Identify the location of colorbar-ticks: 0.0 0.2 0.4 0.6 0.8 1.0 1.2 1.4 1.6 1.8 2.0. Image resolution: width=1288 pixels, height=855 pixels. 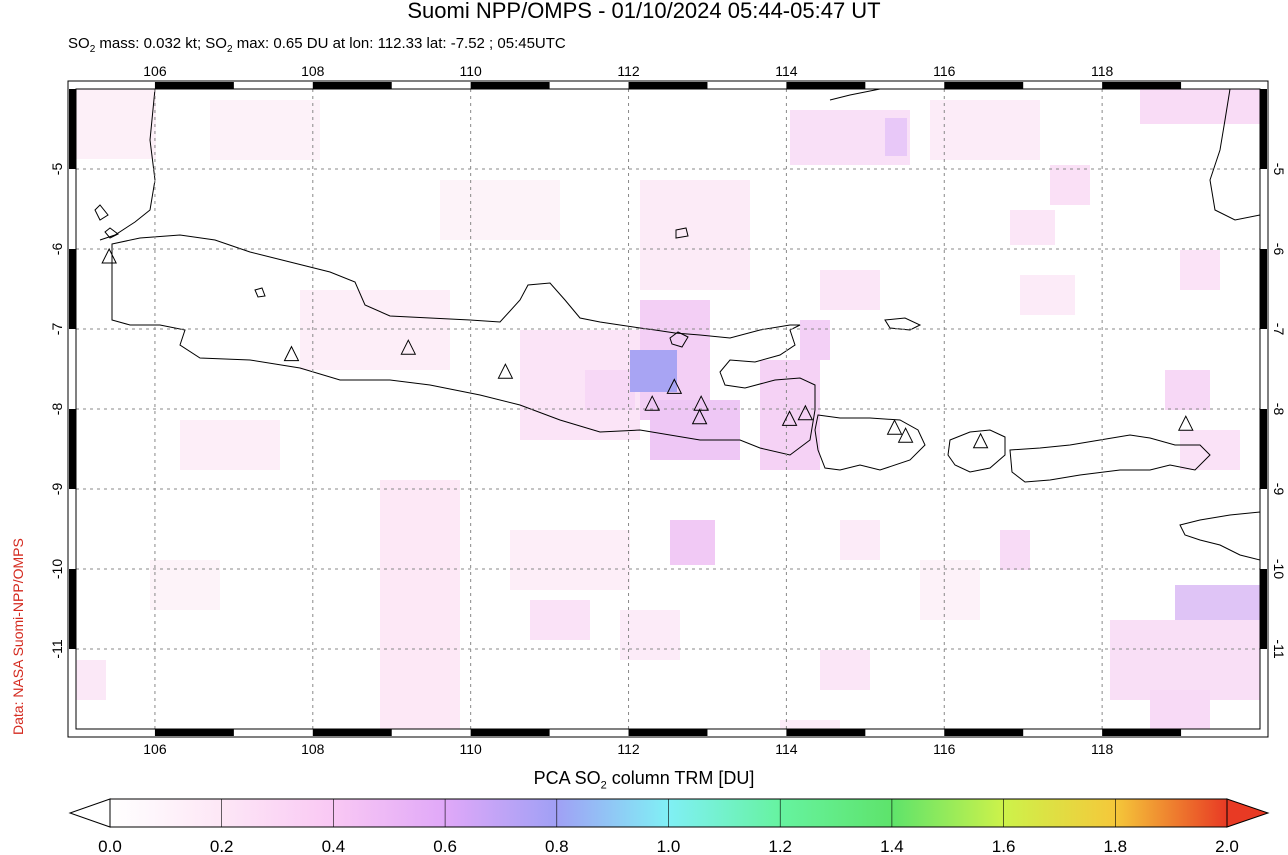
(668, 827).